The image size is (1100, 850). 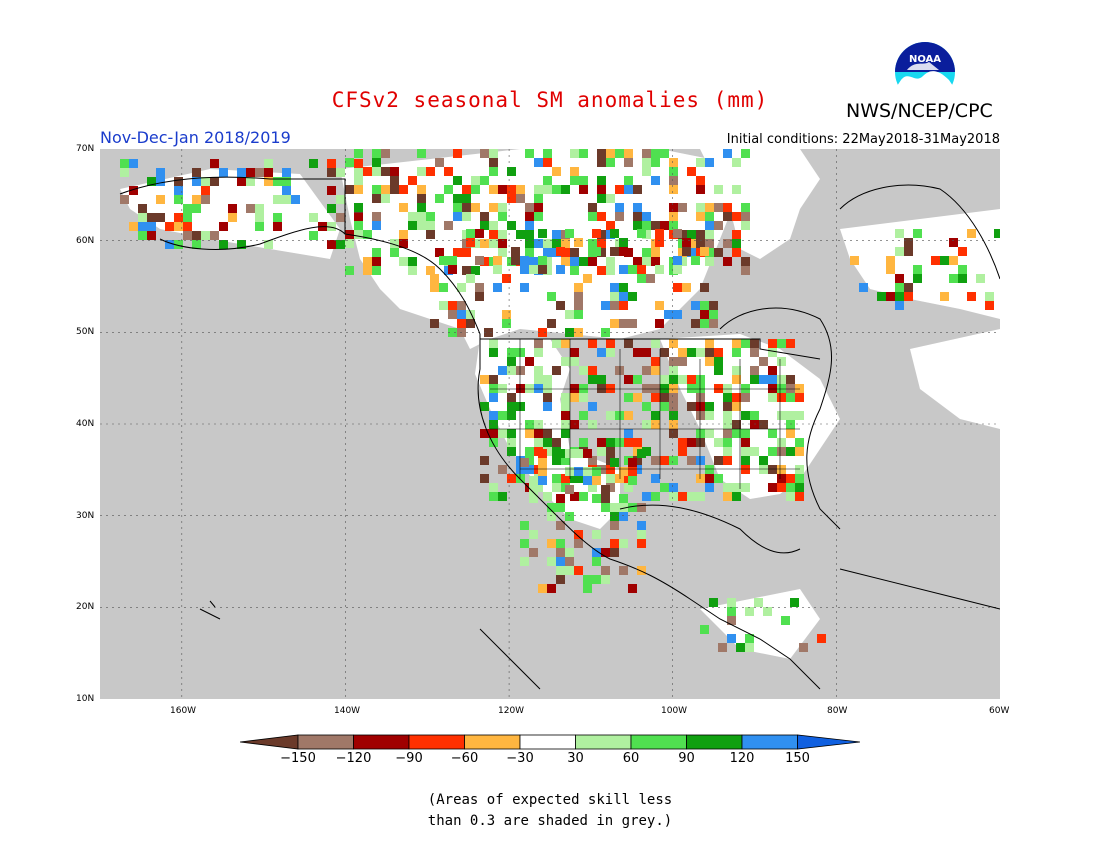 I want to click on colorbar-tick-label: 90, so click(x=686, y=758).